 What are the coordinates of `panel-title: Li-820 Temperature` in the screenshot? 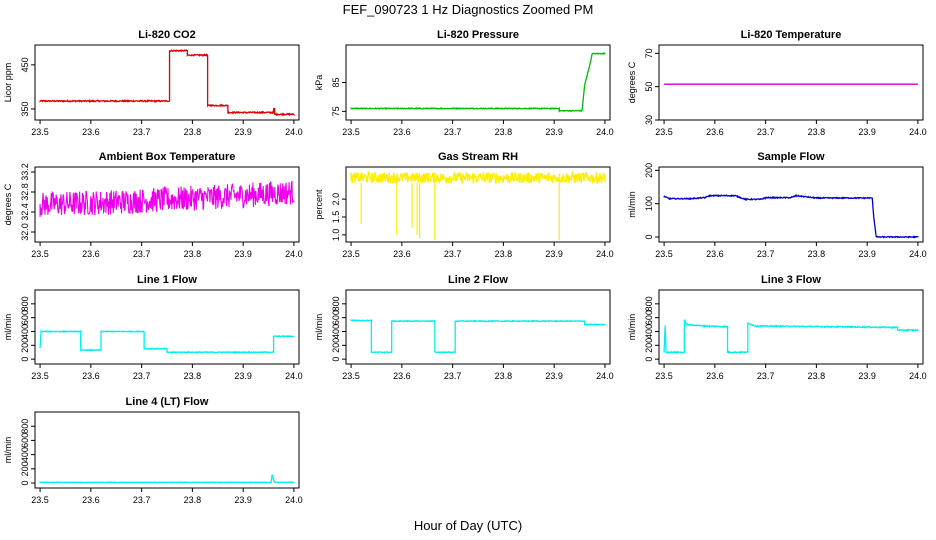 It's located at (791, 35).